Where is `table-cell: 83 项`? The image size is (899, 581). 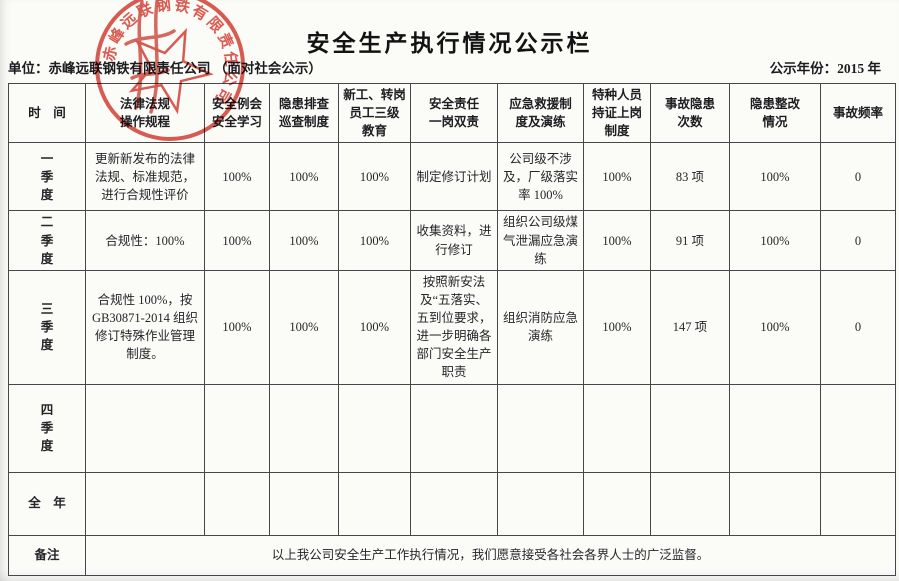
table-cell: 83 项 is located at coordinates (690, 177).